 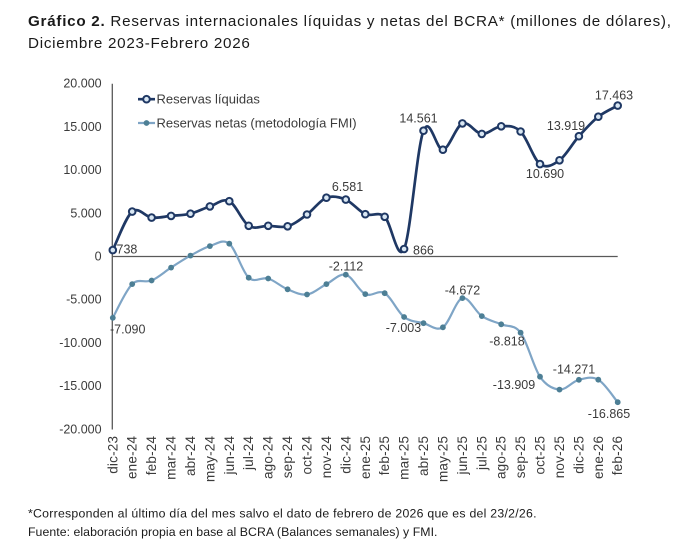 I want to click on svg-text: nov-24, so click(x=326, y=457).